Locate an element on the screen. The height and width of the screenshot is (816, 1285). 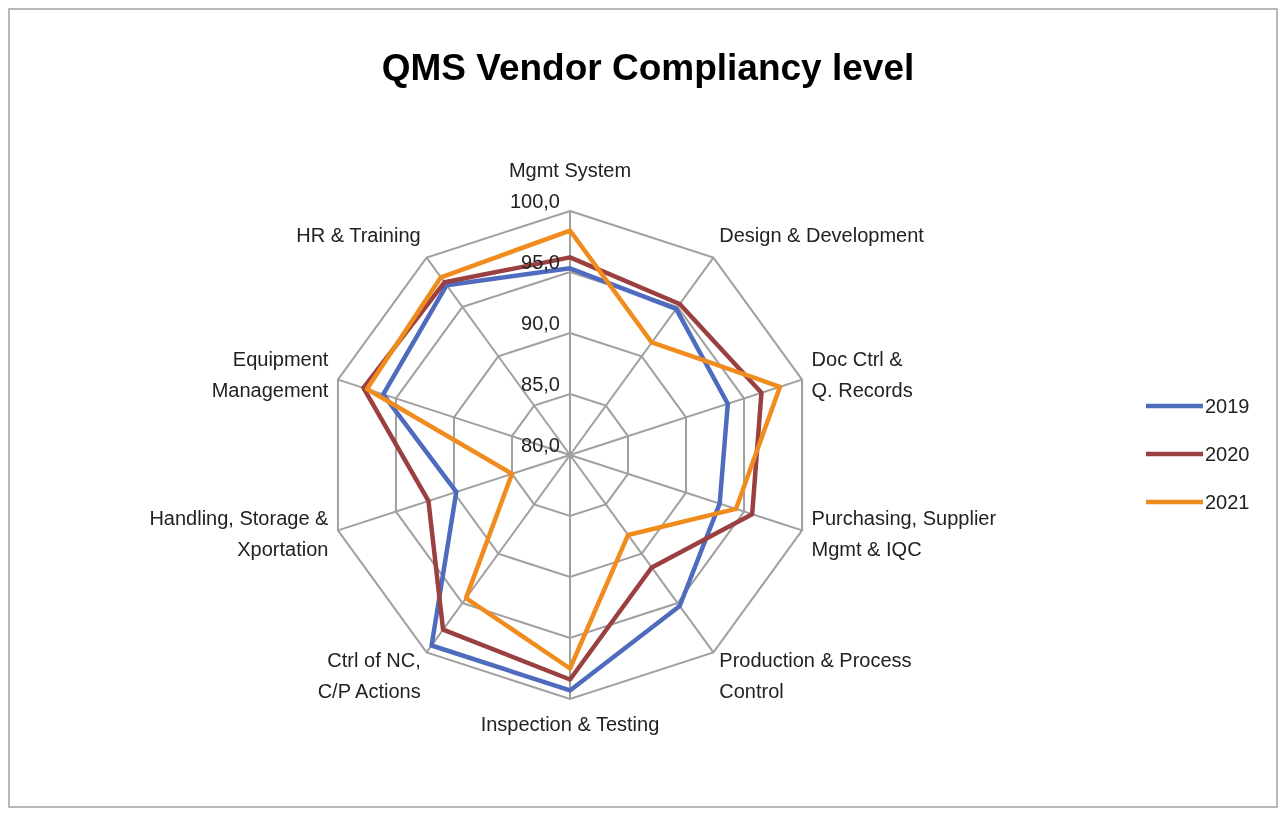
spoke-label: Ctrl of NC, C/P Actions is located at coordinates (369, 675).